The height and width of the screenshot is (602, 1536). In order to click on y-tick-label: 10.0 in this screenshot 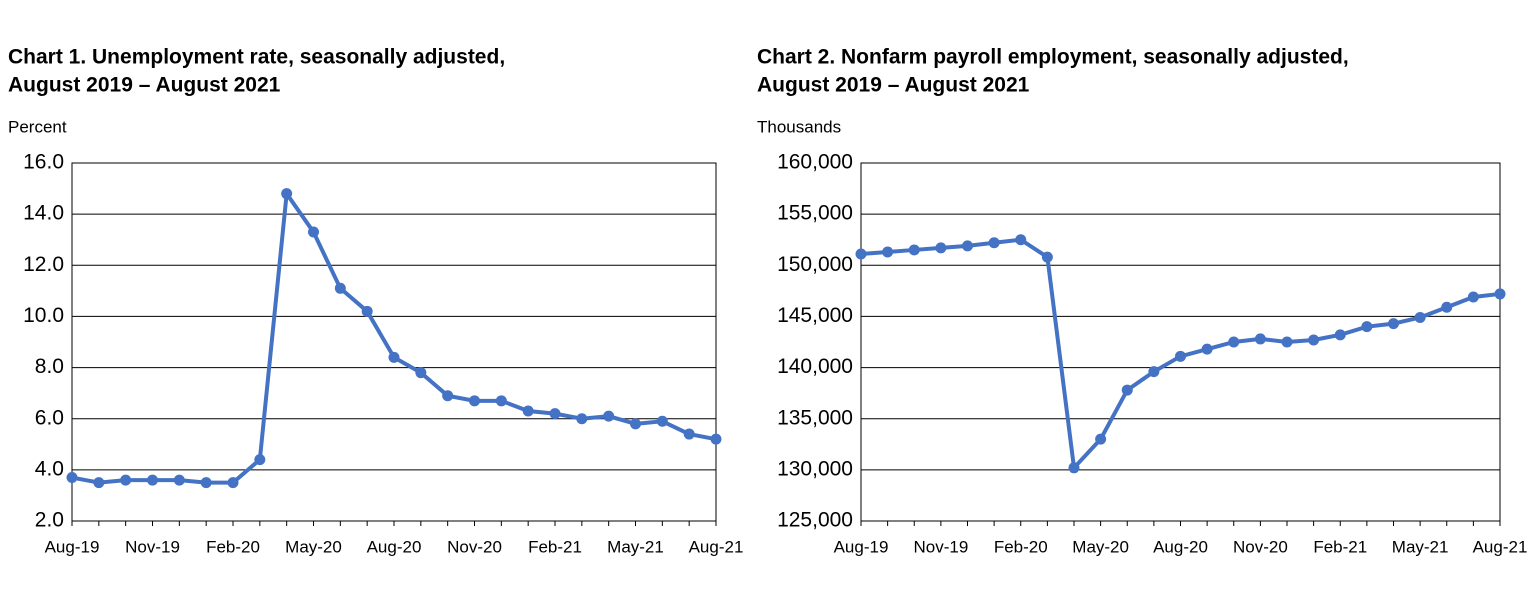, I will do `click(43, 315)`.